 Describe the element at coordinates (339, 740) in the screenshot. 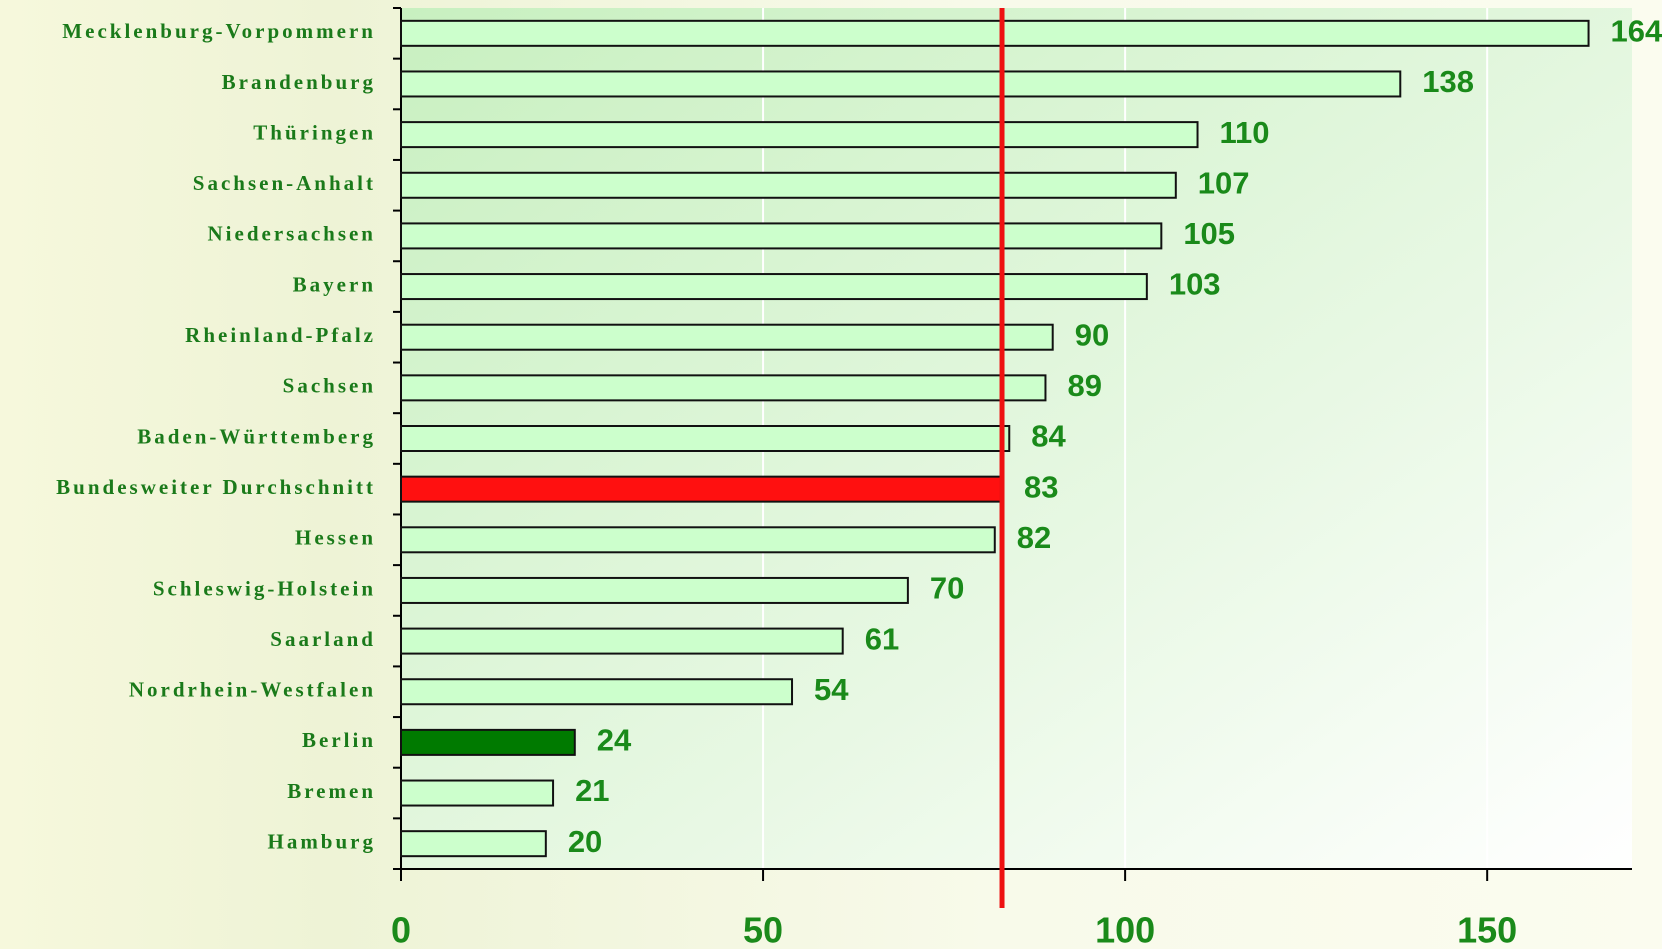

I see `category-label: Berlin` at that location.